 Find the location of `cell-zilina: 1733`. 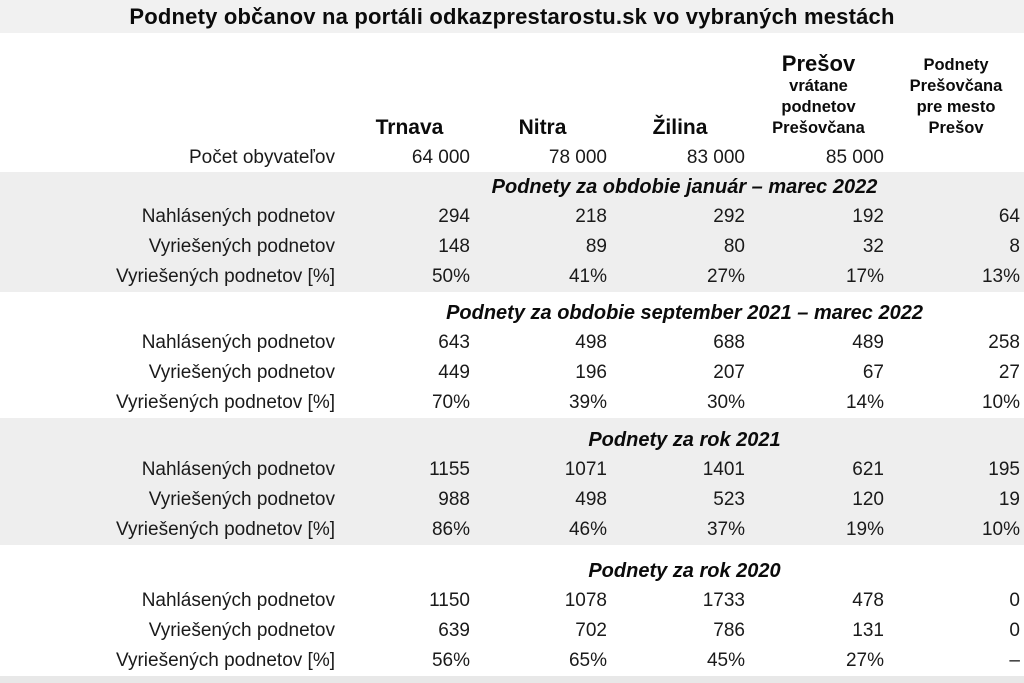

cell-zilina: 1733 is located at coordinates (723, 600).